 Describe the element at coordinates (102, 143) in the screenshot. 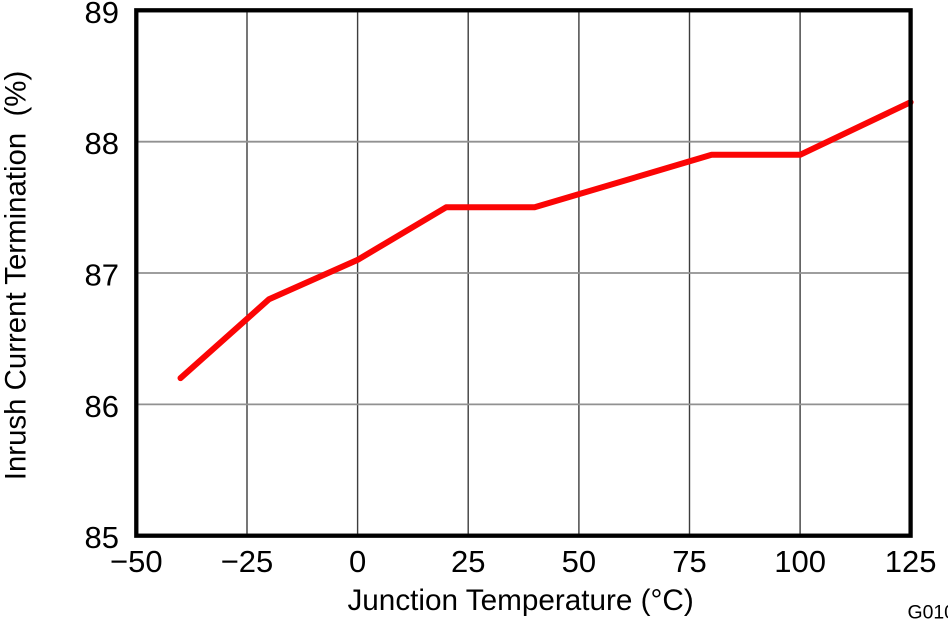

I see `svg-text: 88` at that location.